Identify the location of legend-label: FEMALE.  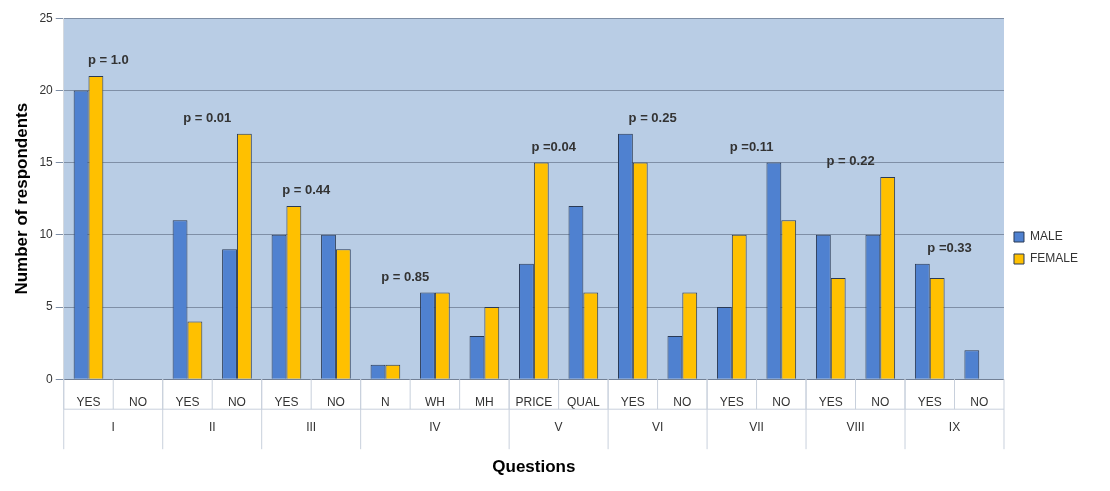
(1053, 258).